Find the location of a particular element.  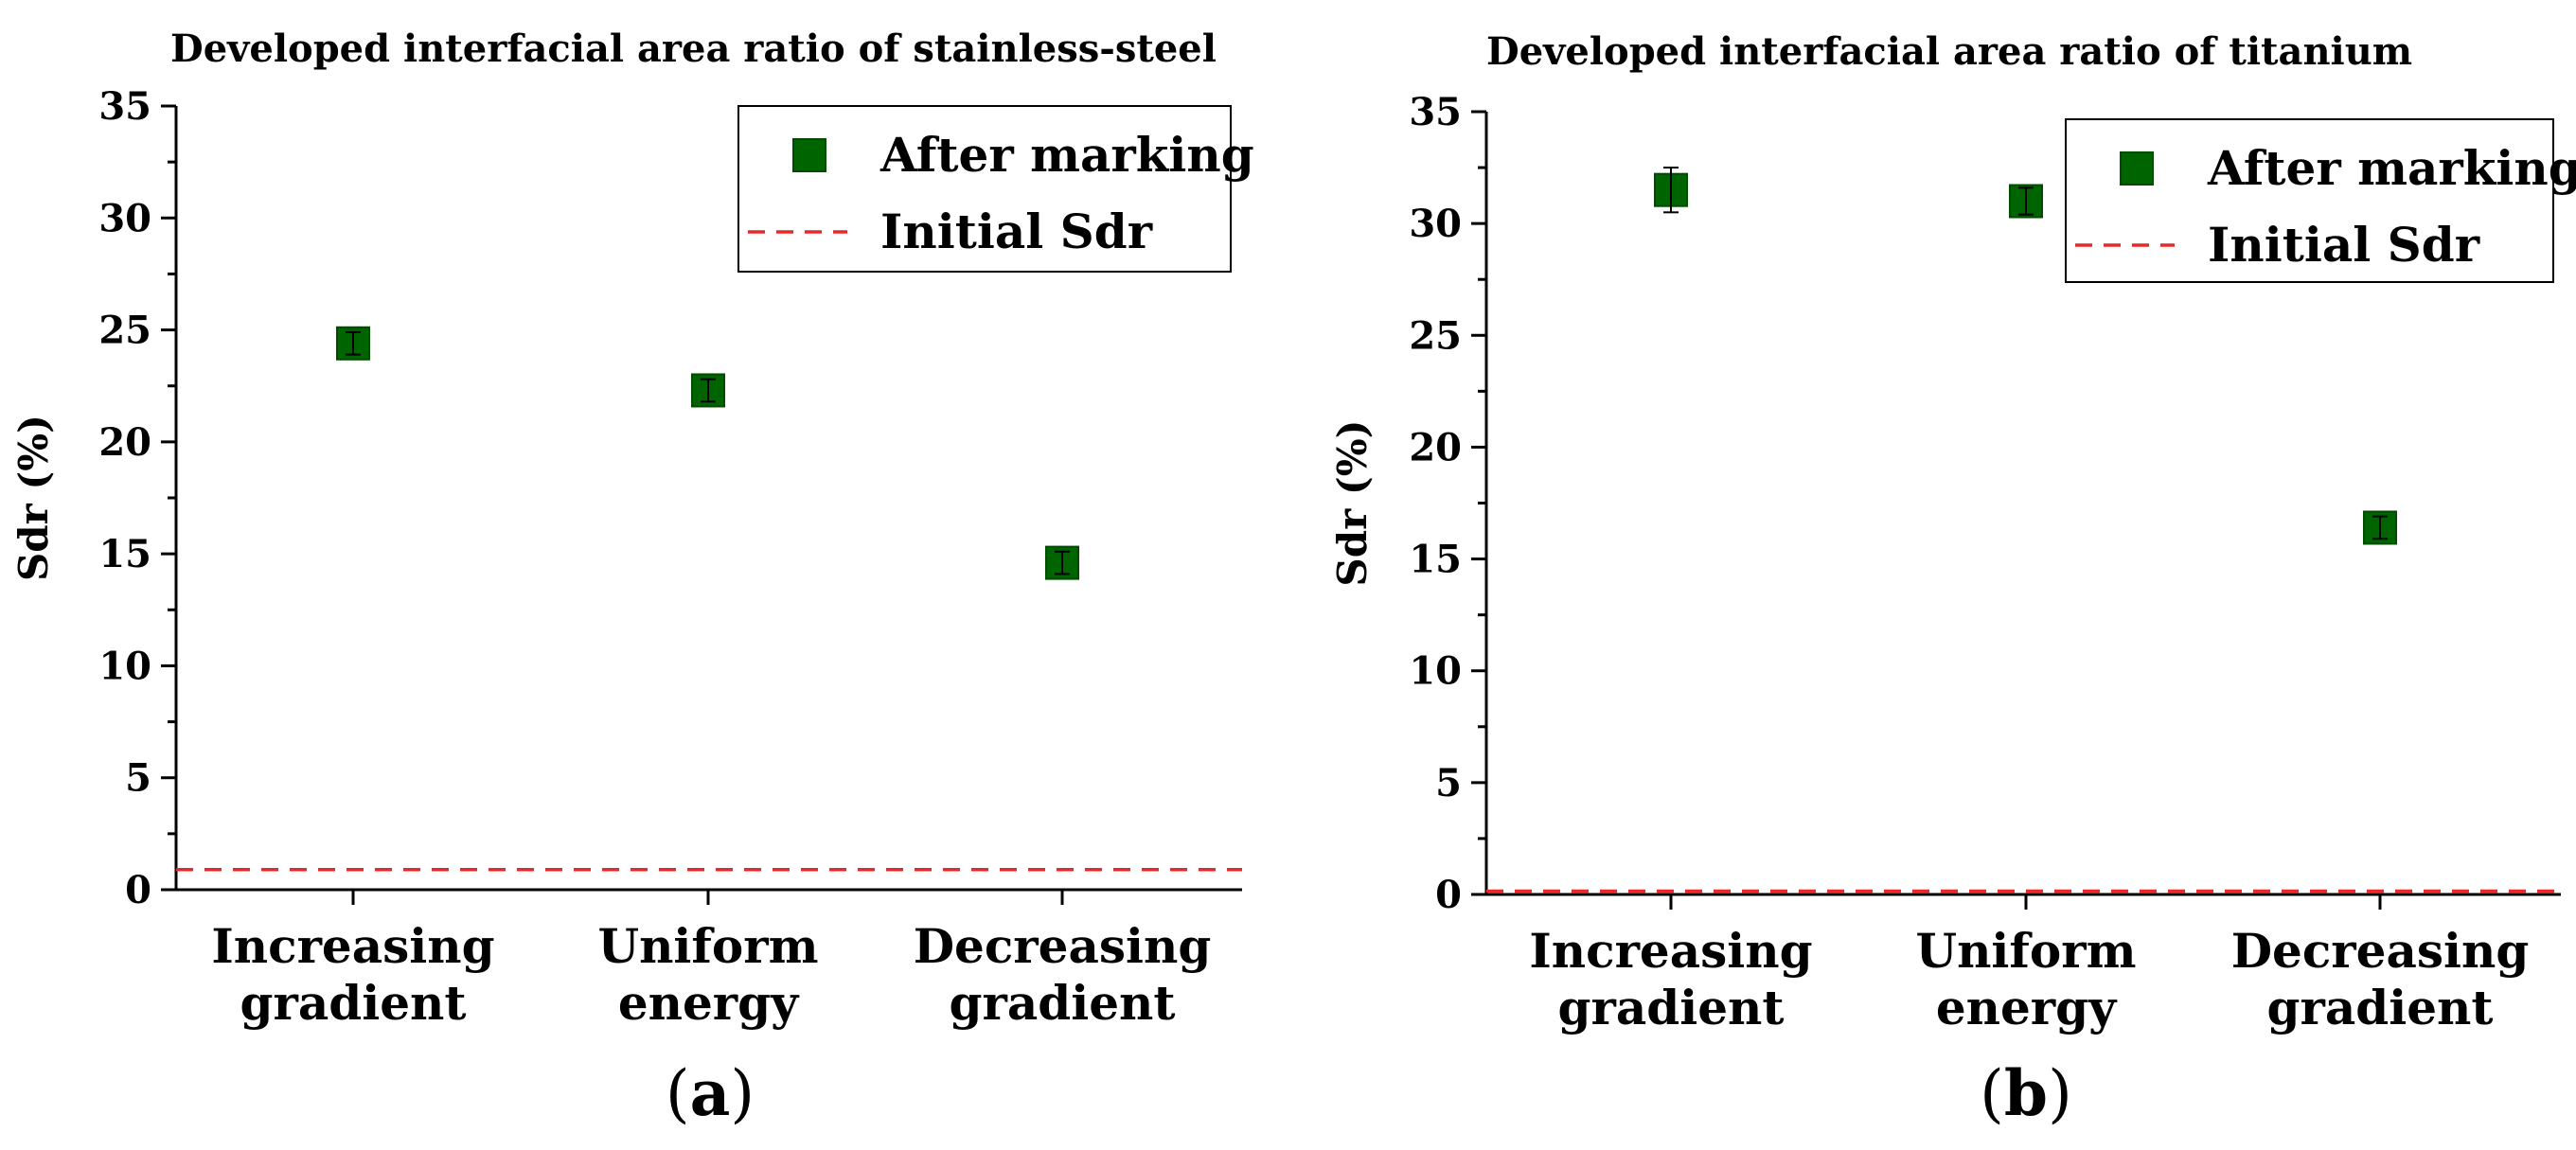

panel-label: (b) is located at coordinates (2026, 1093).